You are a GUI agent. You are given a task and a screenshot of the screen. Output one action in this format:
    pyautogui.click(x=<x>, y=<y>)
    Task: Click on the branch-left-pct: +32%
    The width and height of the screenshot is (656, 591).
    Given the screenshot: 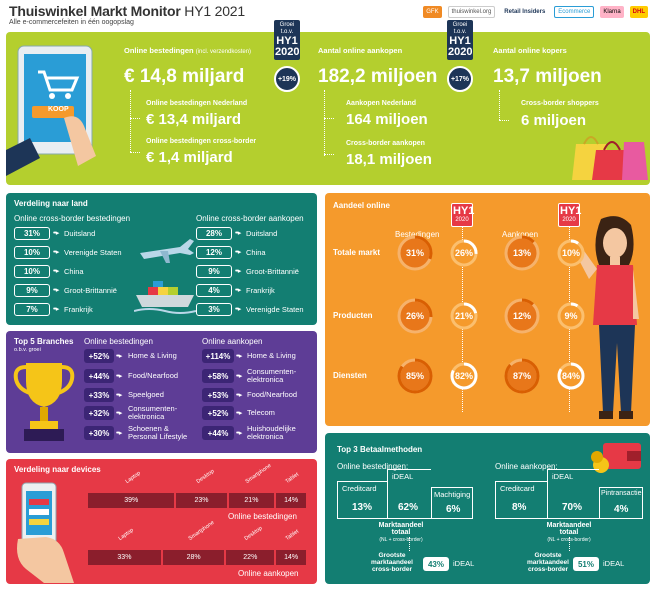 What is the action you would take?
    pyautogui.click(x=99, y=413)
    